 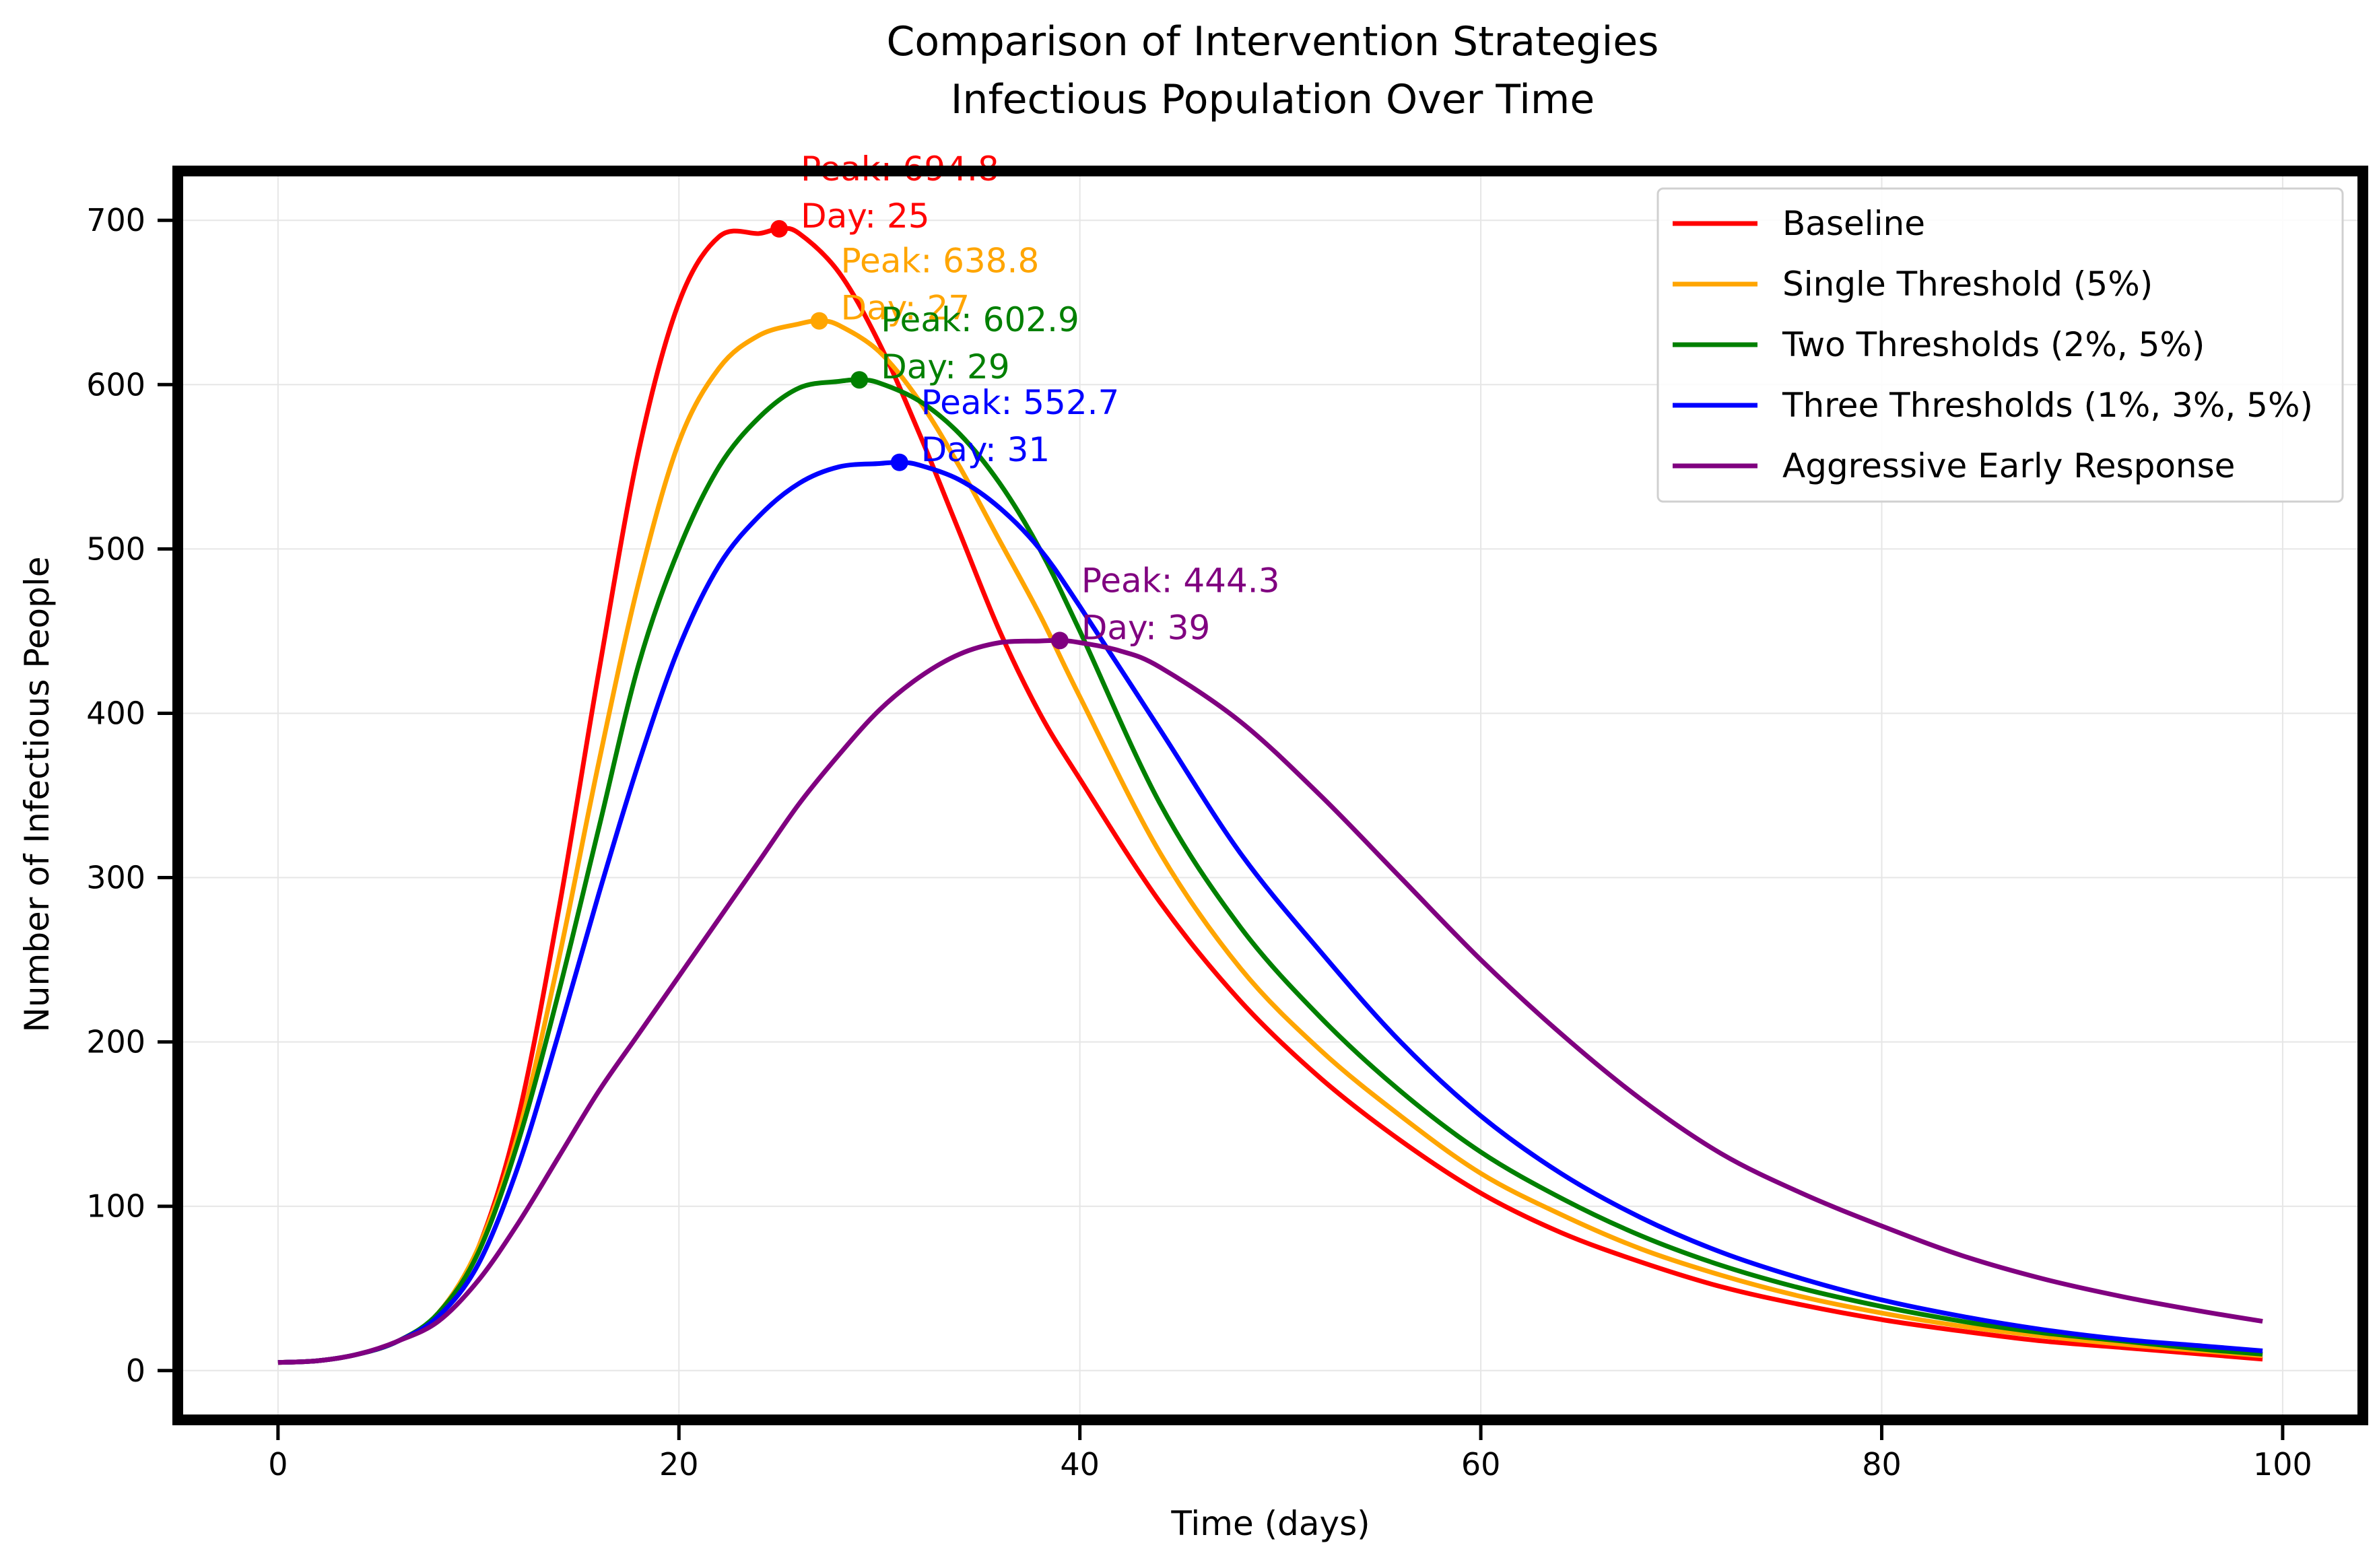 I want to click on chart-subtitle: Infectious Population Over Time, so click(x=1273, y=99).